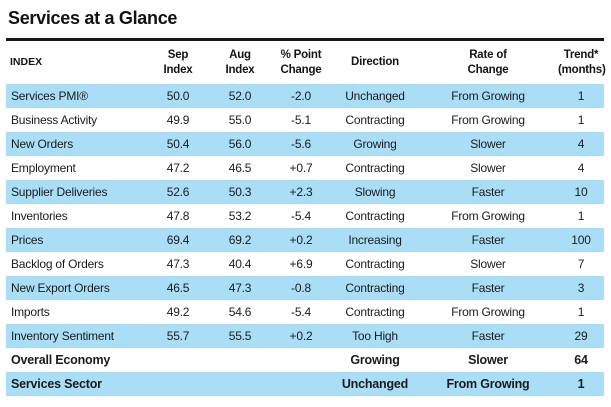 This screenshot has width=611, height=407. Describe the element at coordinates (57, 263) in the screenshot. I see `cell-index: Backlog of Orders` at that location.